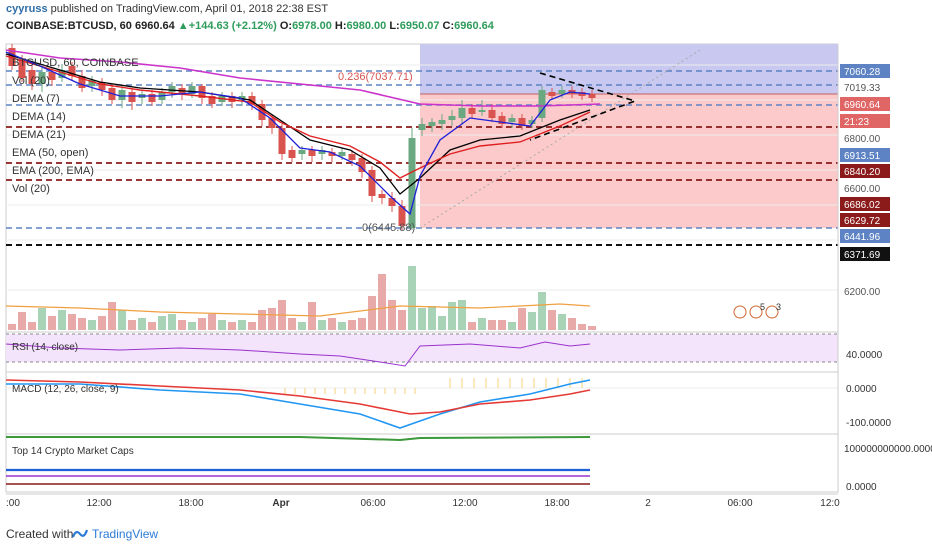 The height and width of the screenshot is (550, 932). I want to click on tradingview-logo-icon, so click(80, 533).